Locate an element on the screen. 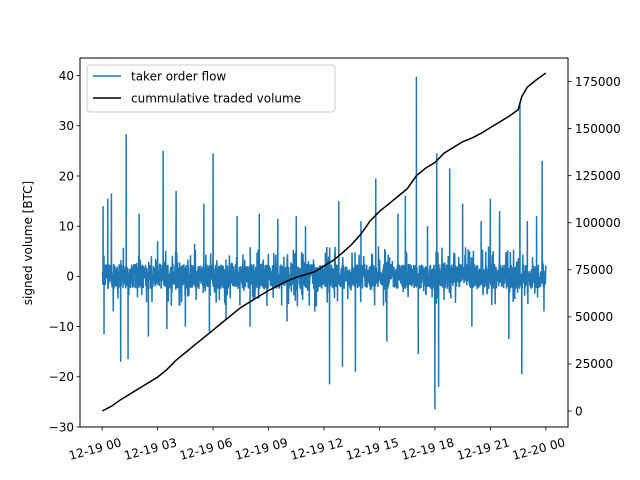 Image resolution: width=640 pixels, height=480 pixels. right-tick-label: 175000 is located at coordinates (598, 82).